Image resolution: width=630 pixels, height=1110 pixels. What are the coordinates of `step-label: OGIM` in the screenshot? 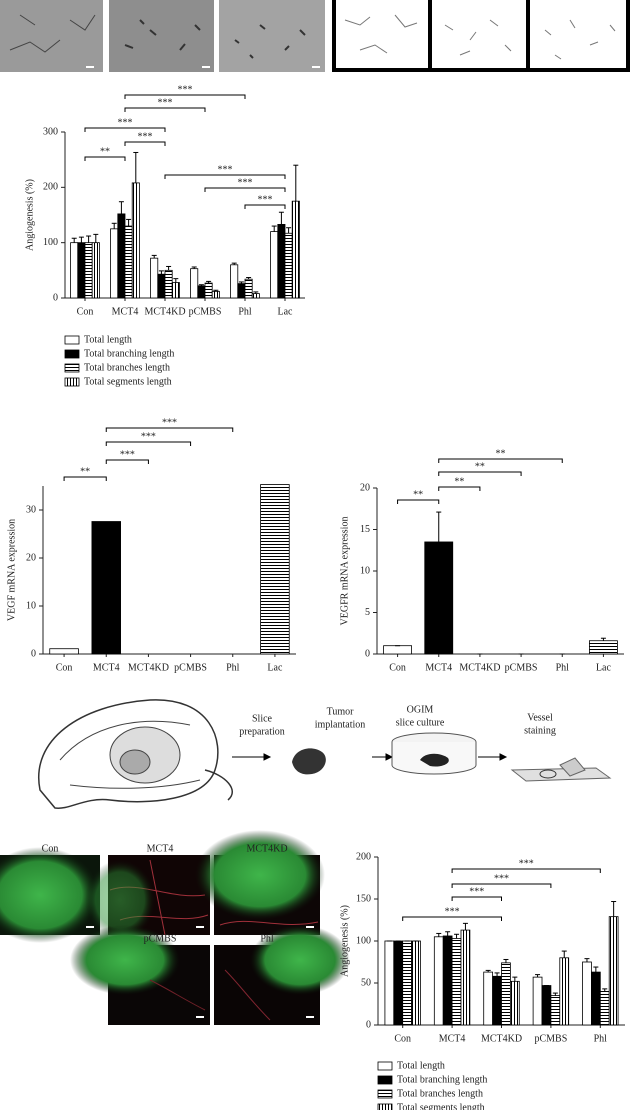 It's located at (420, 709).